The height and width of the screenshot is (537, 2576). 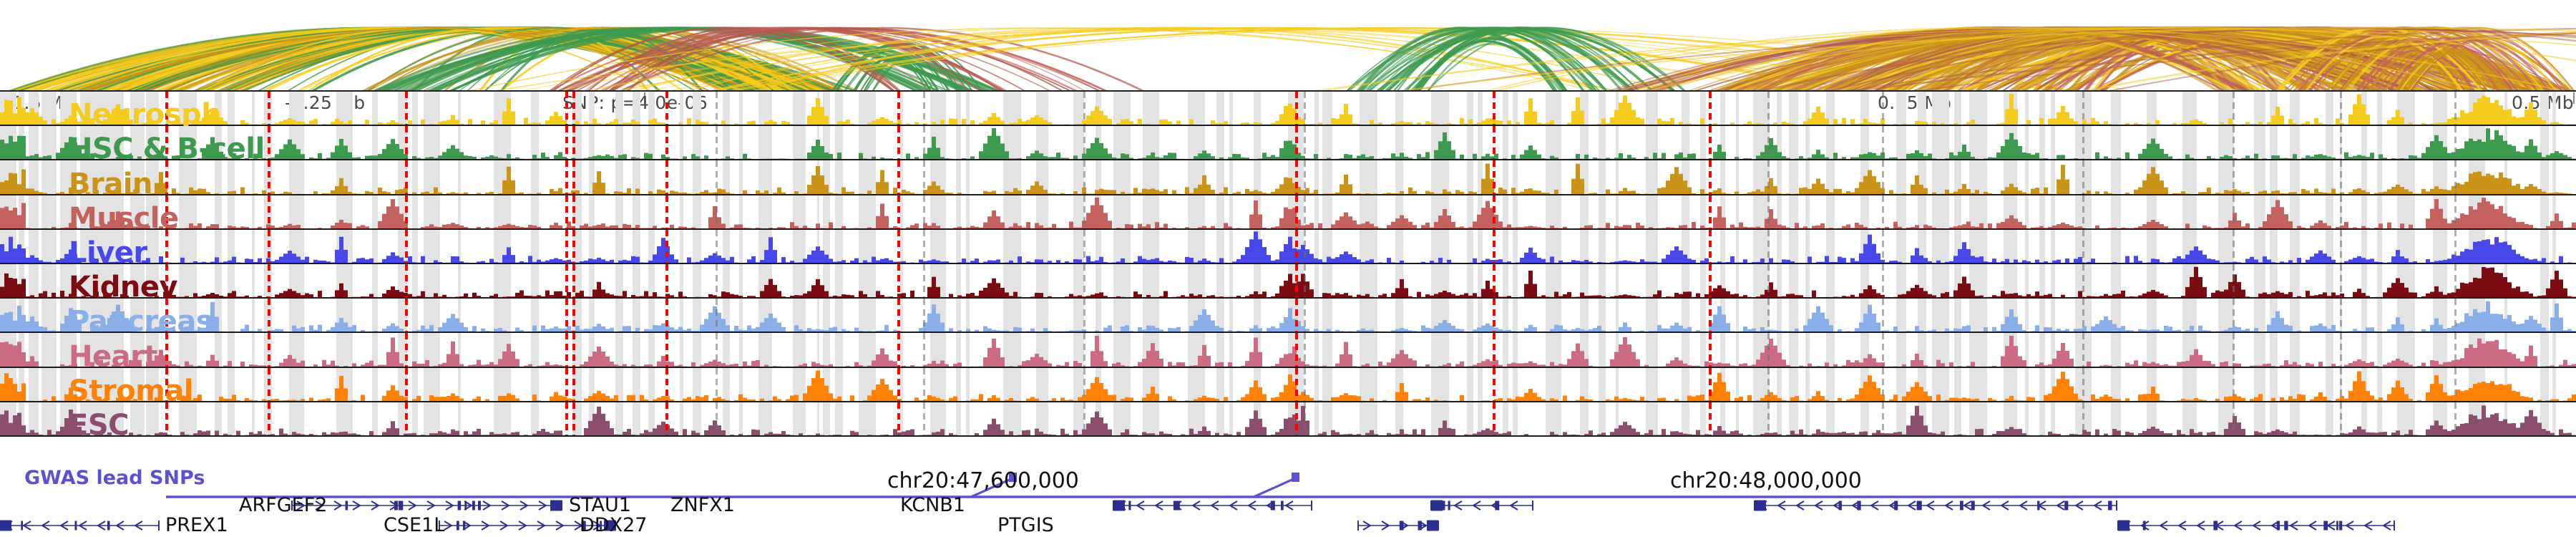 What do you see at coordinates (1288, 316) in the screenshot?
I see `signal-track-pancreas: Pancreas` at bounding box center [1288, 316].